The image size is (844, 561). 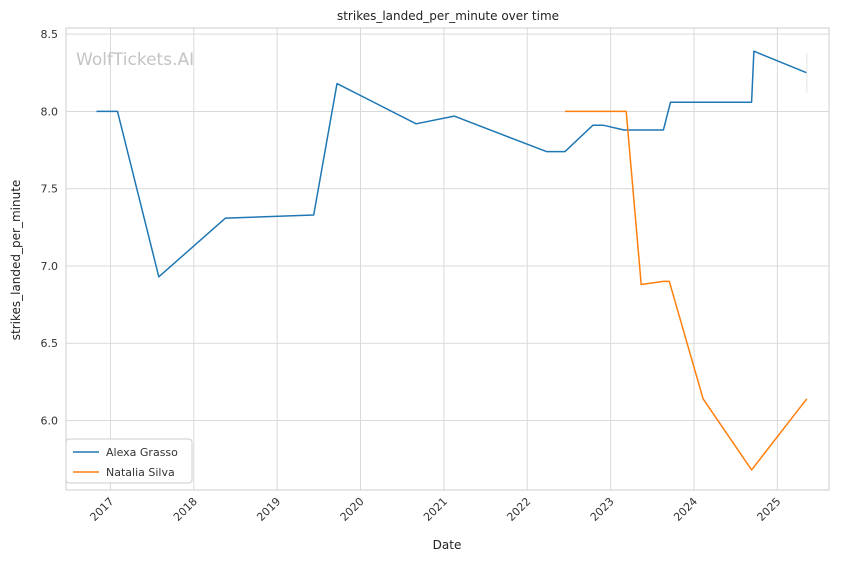 What do you see at coordinates (602, 509) in the screenshot?
I see `x-tick-label: 2023` at bounding box center [602, 509].